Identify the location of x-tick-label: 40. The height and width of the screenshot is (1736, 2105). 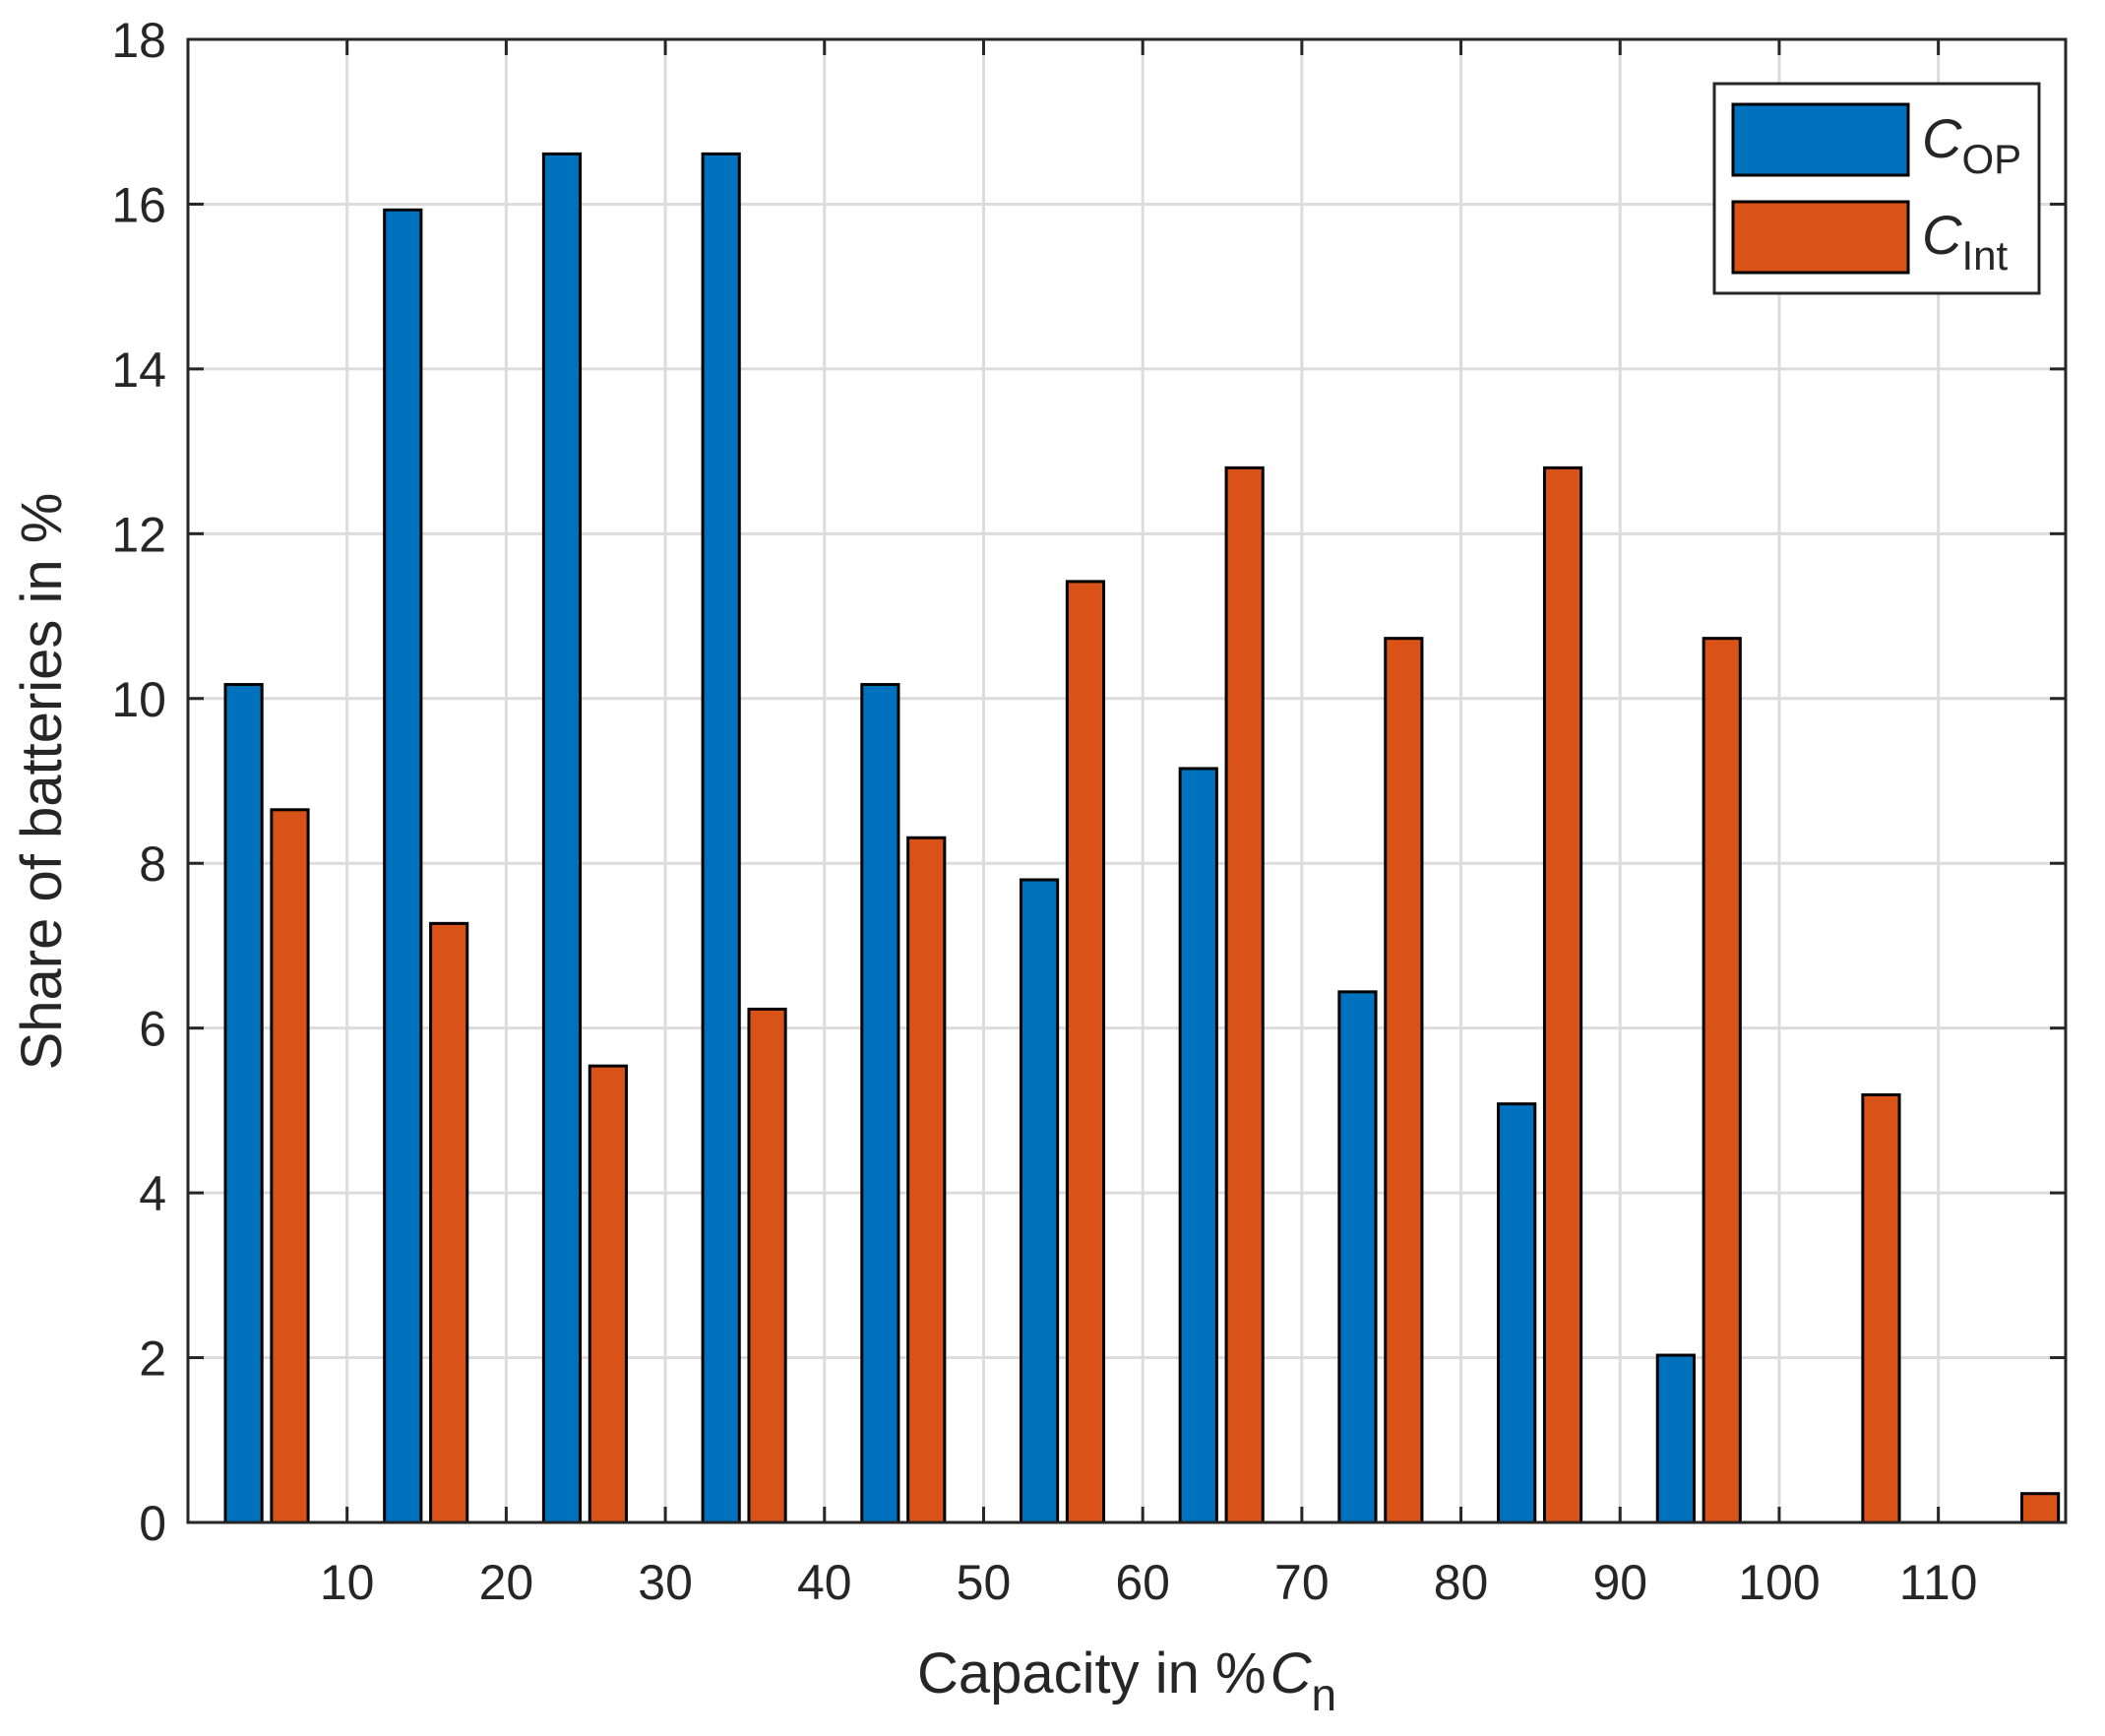
(825, 1582).